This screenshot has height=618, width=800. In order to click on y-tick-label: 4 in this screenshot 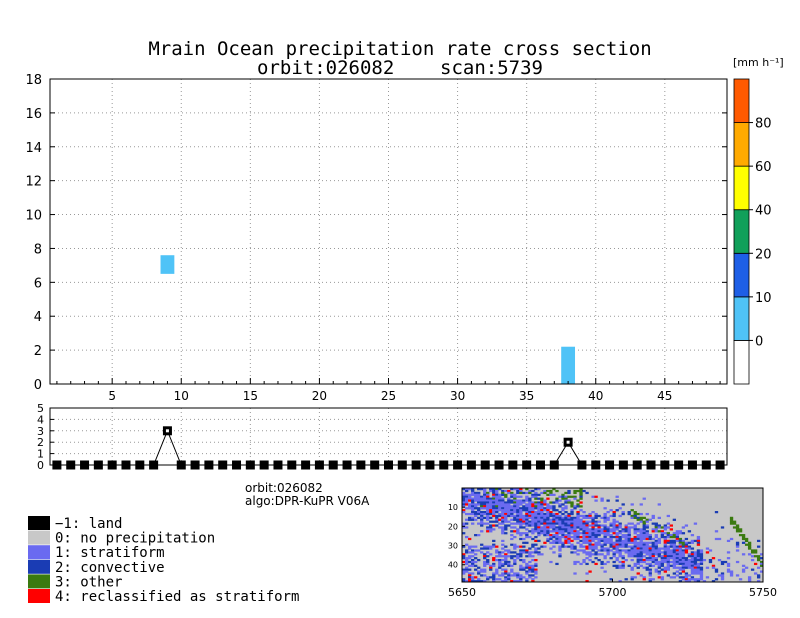, I will do `click(40, 419)`.